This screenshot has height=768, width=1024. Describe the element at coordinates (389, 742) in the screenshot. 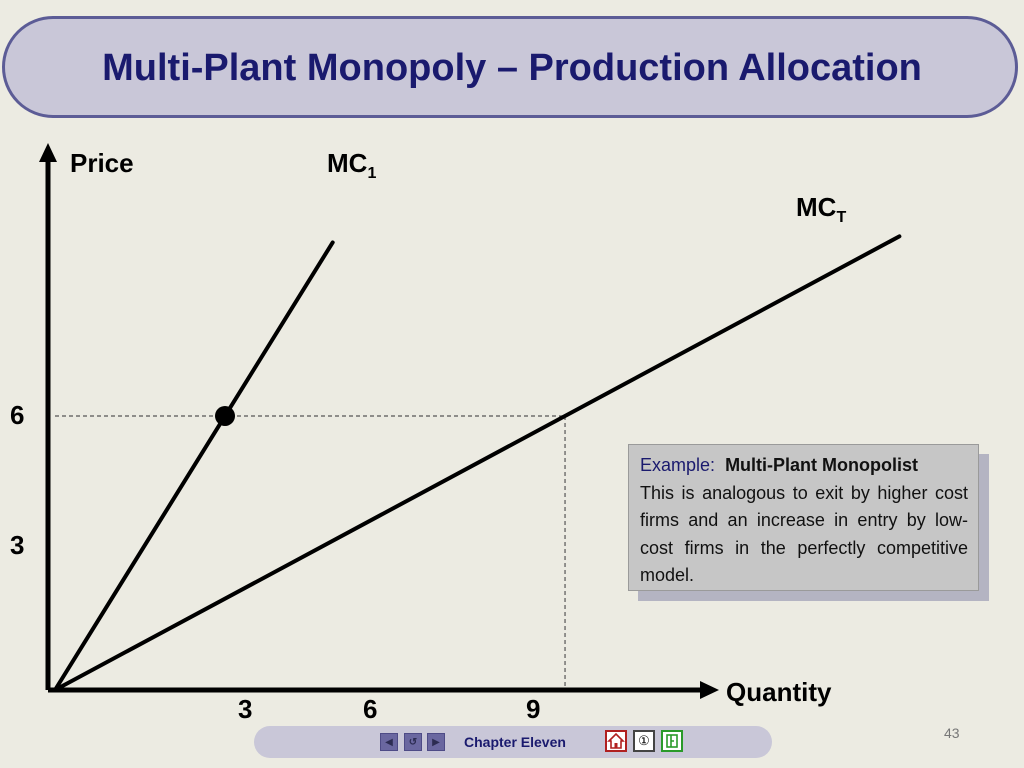

I see `previous-icon: ◀` at that location.